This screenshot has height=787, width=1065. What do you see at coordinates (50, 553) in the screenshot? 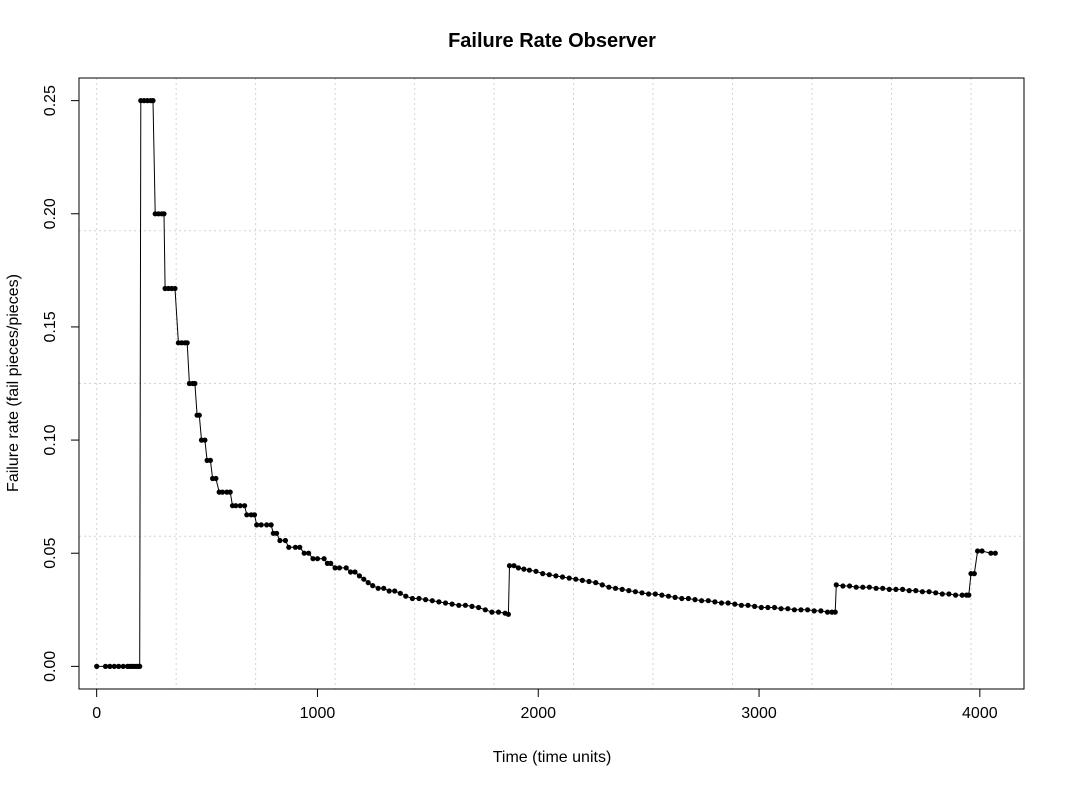
I see `y-tick-label: 0.05` at bounding box center [50, 553].